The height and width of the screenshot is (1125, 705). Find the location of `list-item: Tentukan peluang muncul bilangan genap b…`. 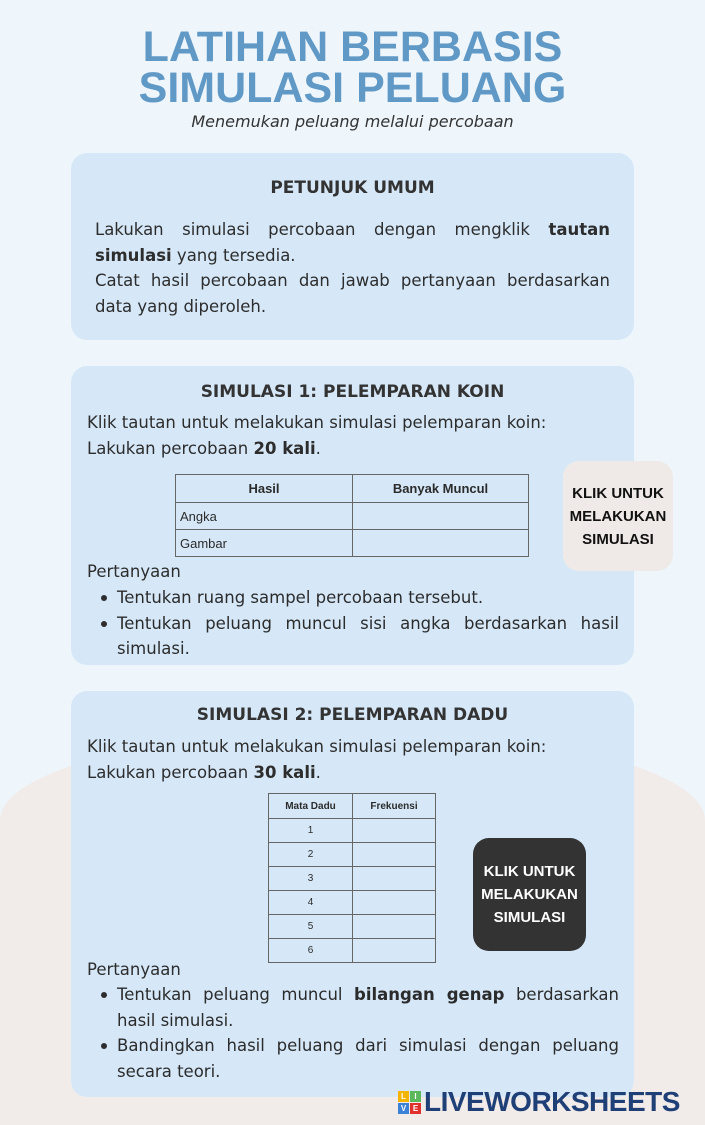

list-item: Tentukan peluang muncul bilangan genap b… is located at coordinates (353, 1007).